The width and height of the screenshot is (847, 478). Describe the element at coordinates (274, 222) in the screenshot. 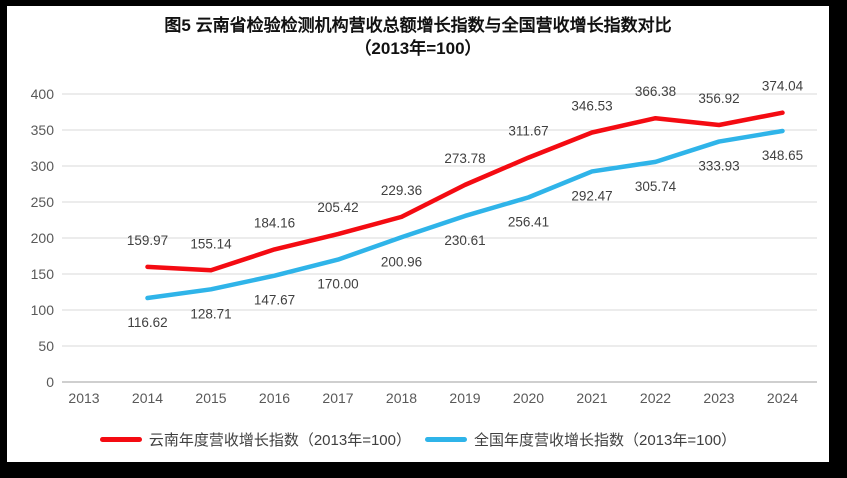

I see `point-label: 184.16` at that location.